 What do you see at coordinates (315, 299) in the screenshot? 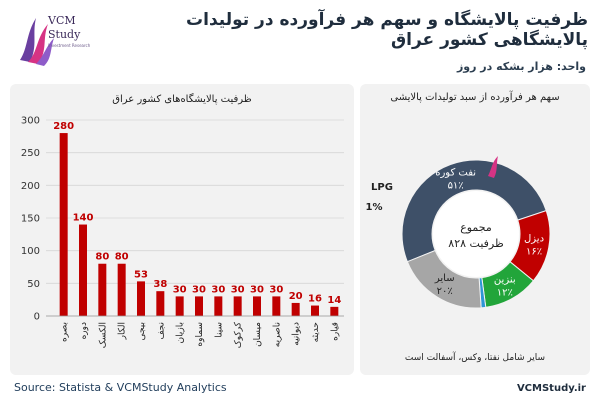
I see `bar-value-label: 16` at bounding box center [315, 299].